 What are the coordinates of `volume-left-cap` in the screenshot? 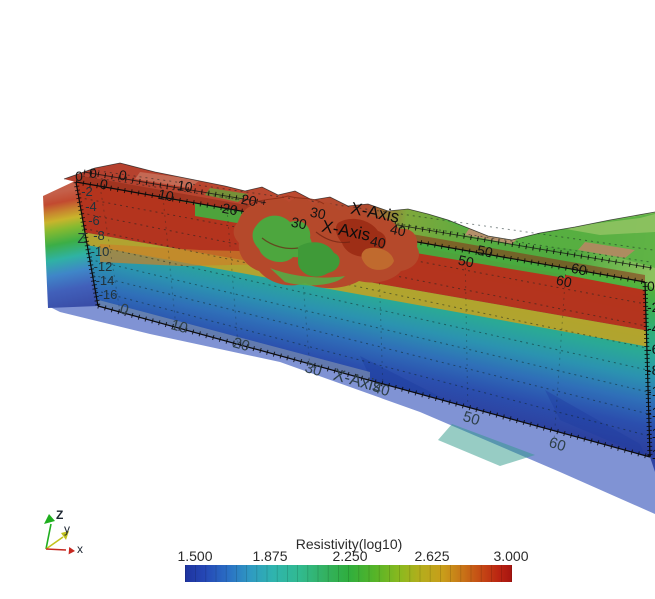 It's located at (70, 244).